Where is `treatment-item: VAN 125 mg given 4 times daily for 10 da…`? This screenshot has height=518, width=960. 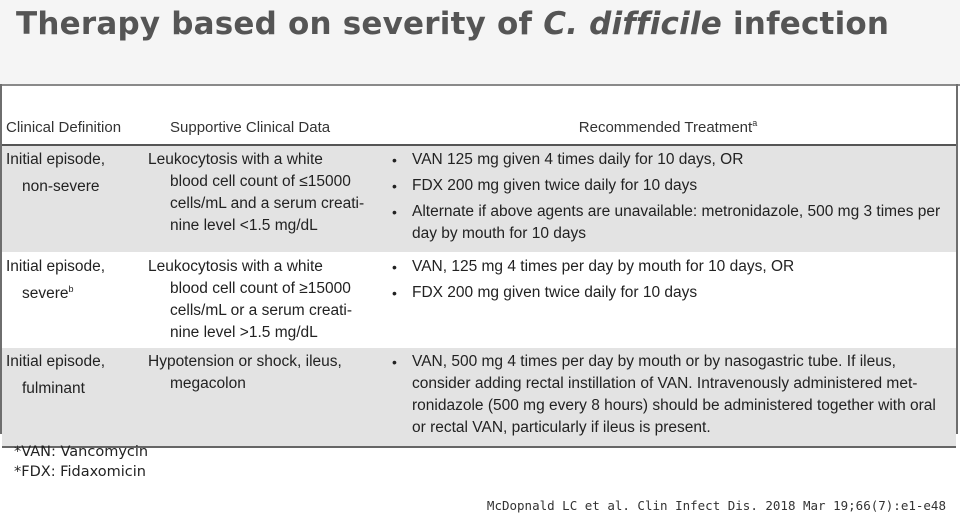 treatment-item: VAN 125 mg given 4 times daily for 10 da… is located at coordinates (671, 160).